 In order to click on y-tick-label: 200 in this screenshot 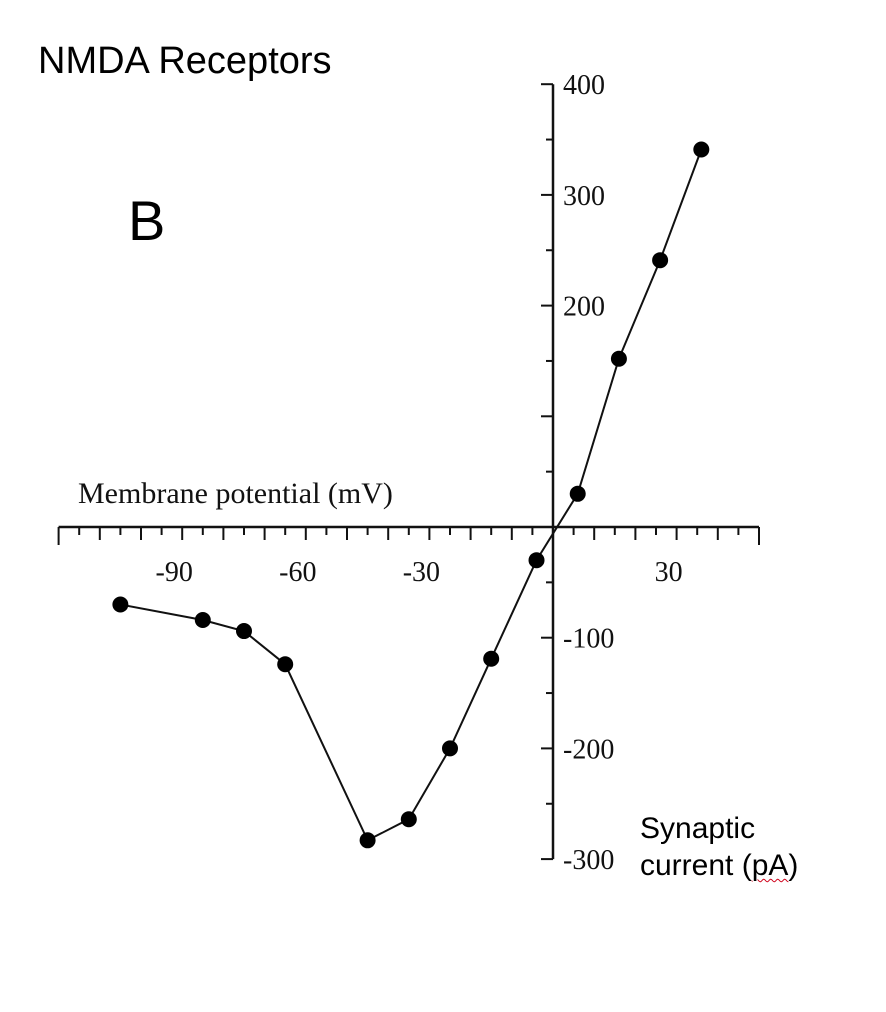, I will do `click(584, 307)`.